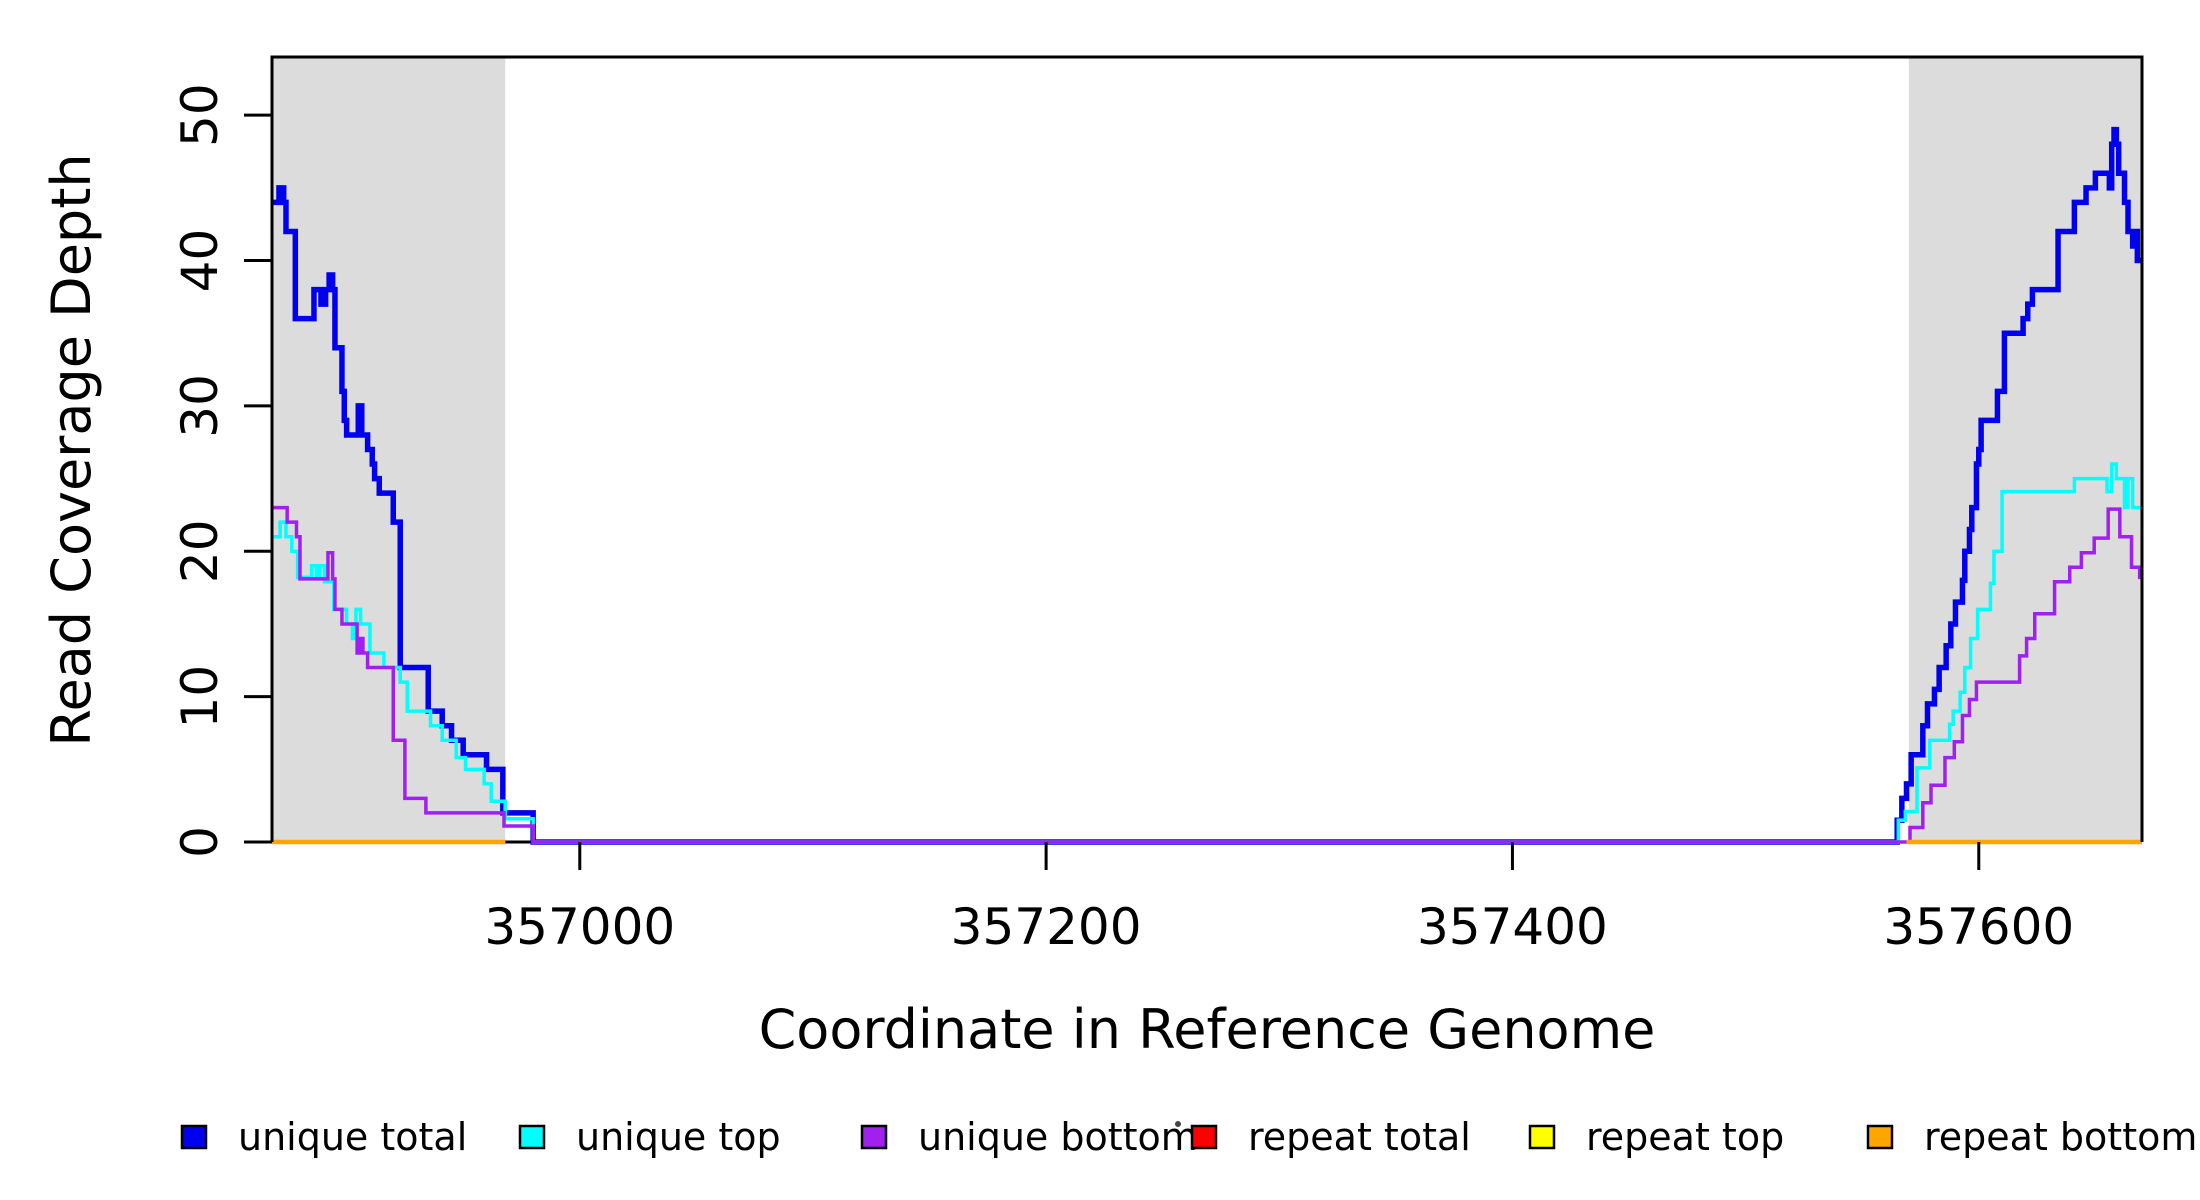 The height and width of the screenshot is (1200, 2200). I want to click on legend-swatch-repeat-top, so click(1542, 1137).